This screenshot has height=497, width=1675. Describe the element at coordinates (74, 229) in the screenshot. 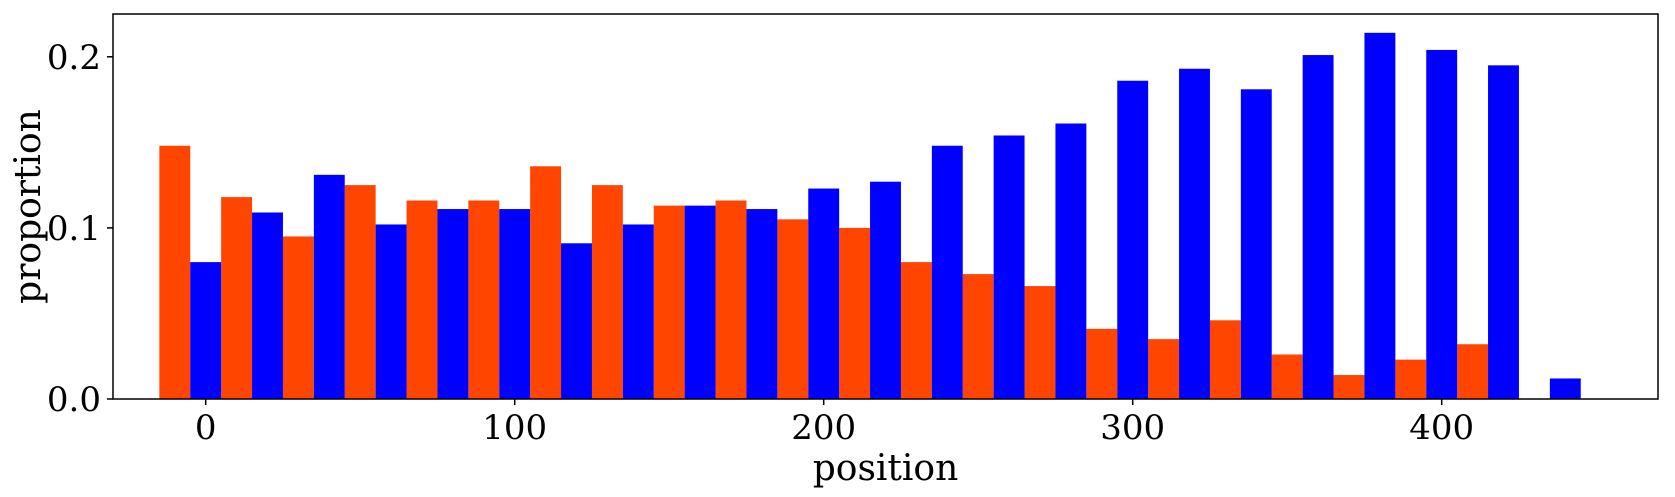

I see `y-tick-label: 0.1` at that location.